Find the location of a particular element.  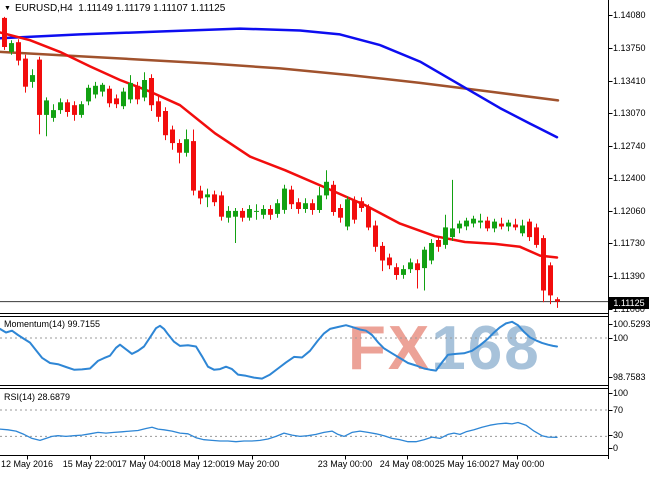

price-axis is located at coordinates (629, 227).